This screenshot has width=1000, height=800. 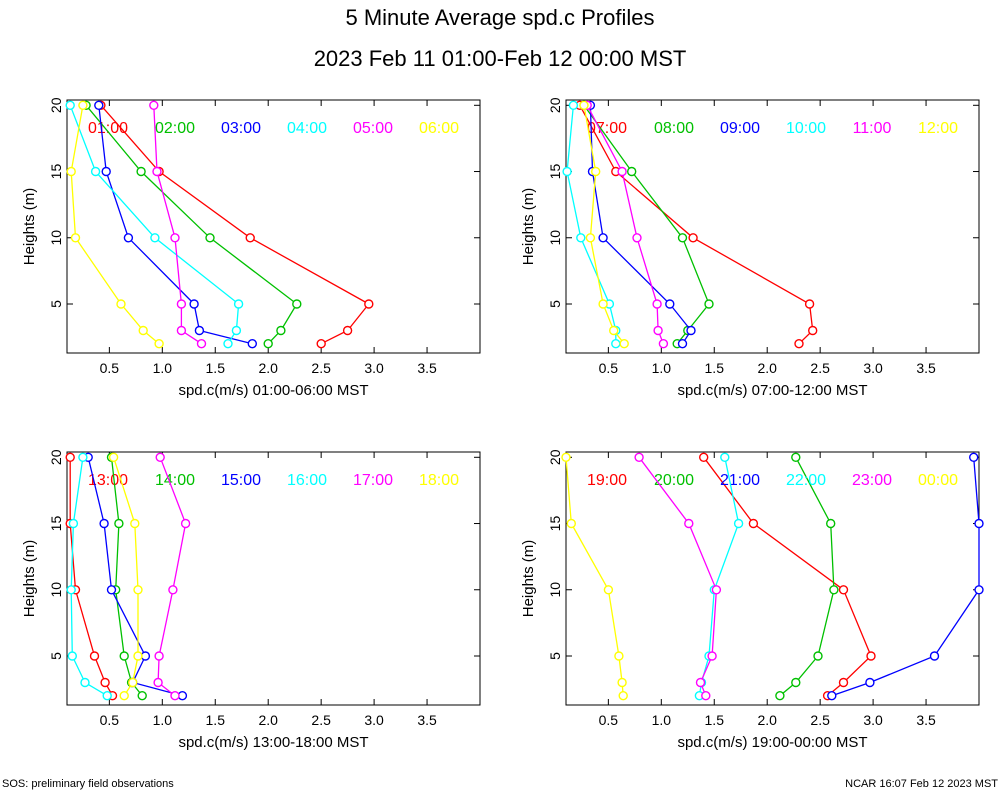 I want to click on figure-title: 5 Minute Average spd.c Profiles, so click(x=500, y=17).